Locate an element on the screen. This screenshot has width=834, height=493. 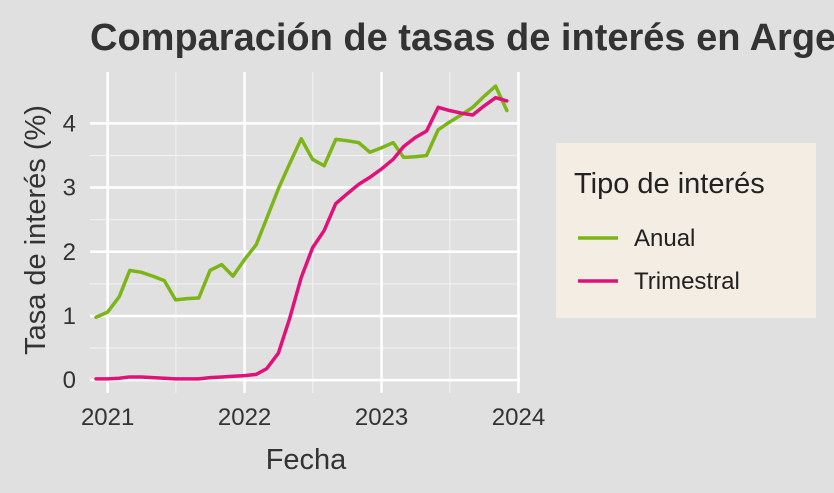
y-tick-label: 0 is located at coordinates (69, 380).